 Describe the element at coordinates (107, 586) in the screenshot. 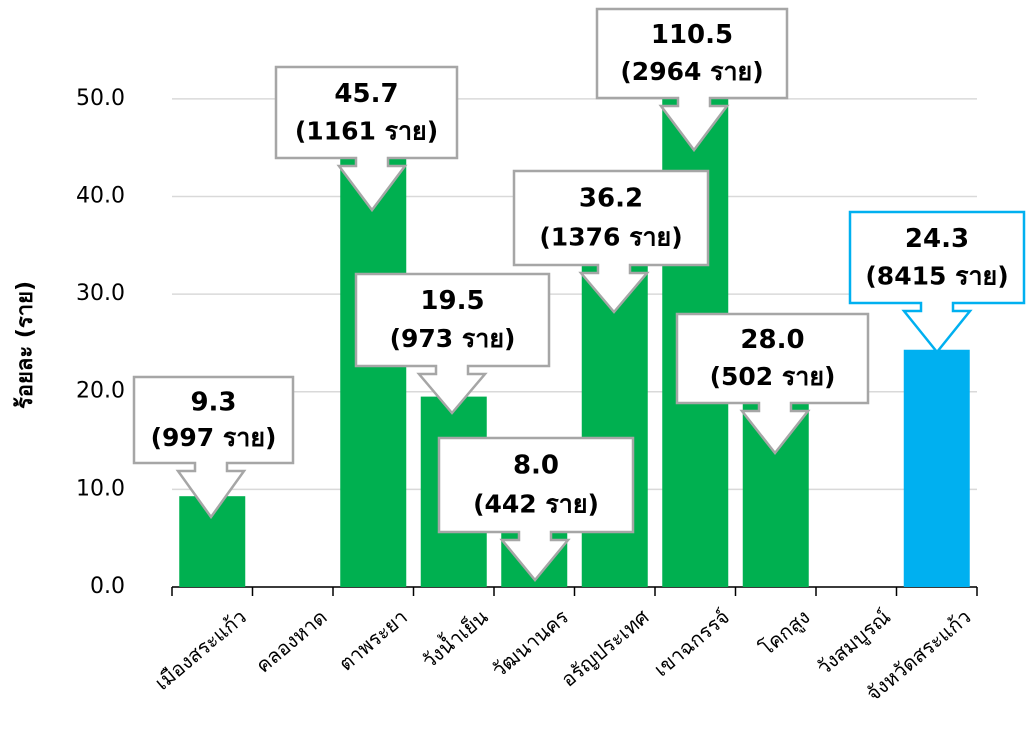

I see `y-tick-label: 0.0` at that location.